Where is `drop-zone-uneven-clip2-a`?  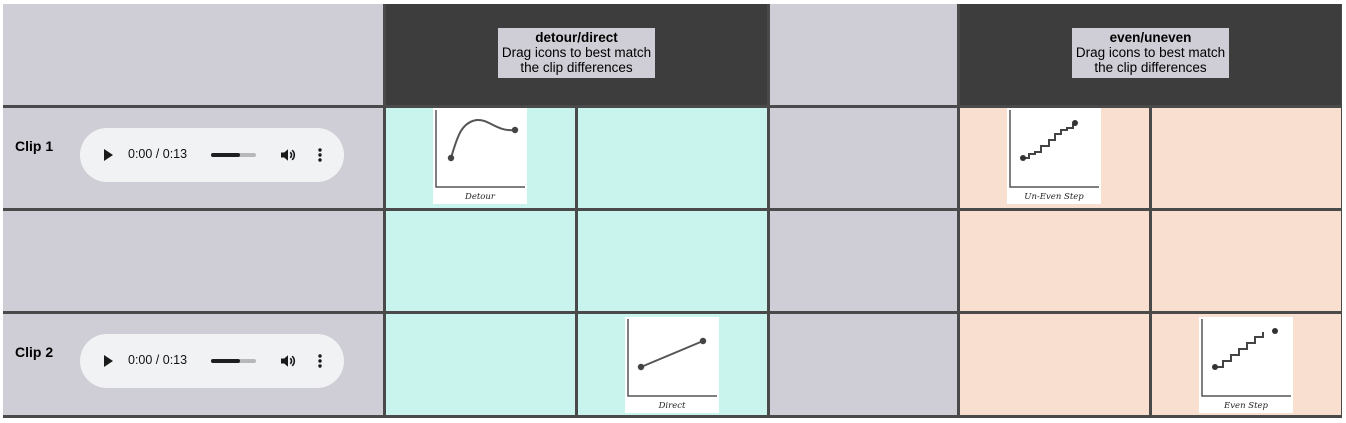 drop-zone-uneven-clip2-a is located at coordinates (1054, 364).